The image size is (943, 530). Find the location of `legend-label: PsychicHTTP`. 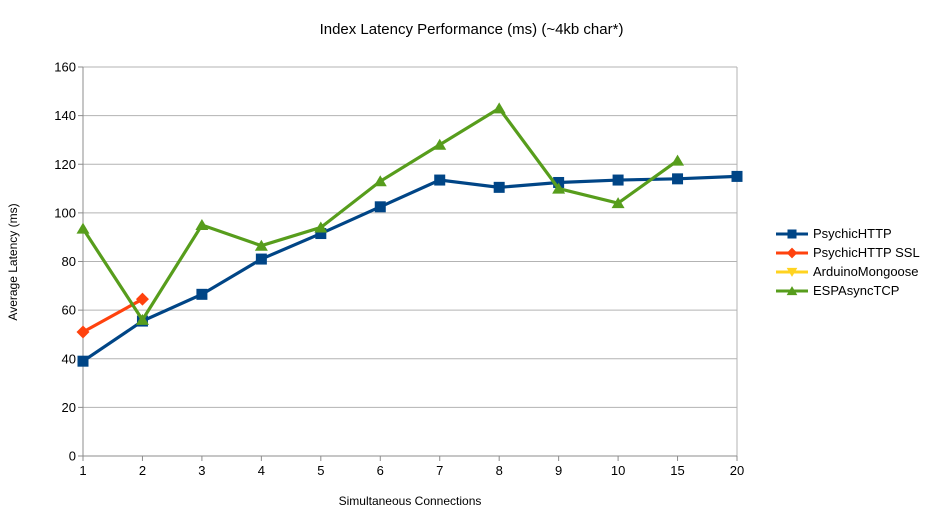

legend-label: PsychicHTTP is located at coordinates (852, 233).